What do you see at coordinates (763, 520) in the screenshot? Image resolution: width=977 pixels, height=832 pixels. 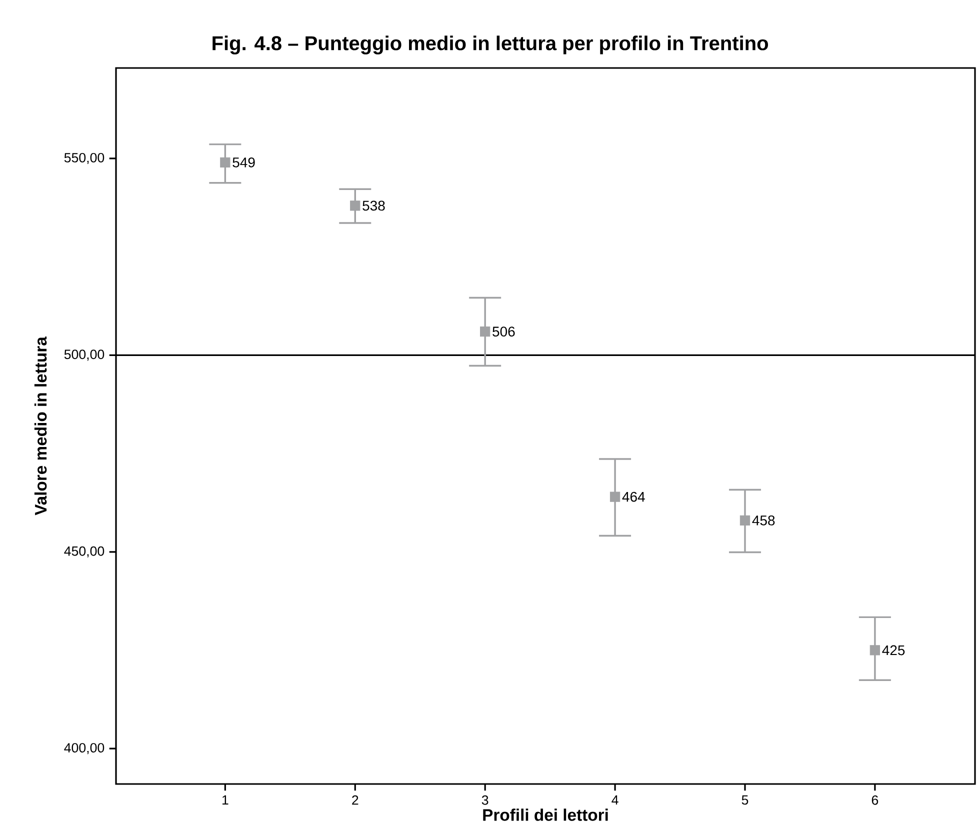 I see `data-label: 458` at bounding box center [763, 520].